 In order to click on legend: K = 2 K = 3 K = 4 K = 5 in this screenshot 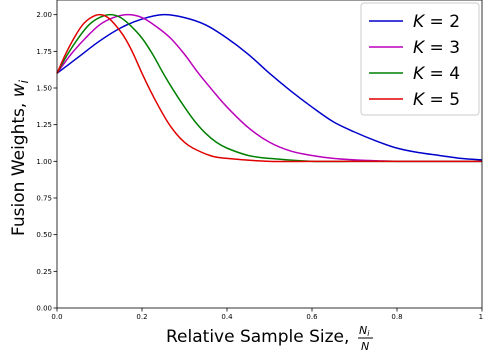, I will do `click(420, 59)`.